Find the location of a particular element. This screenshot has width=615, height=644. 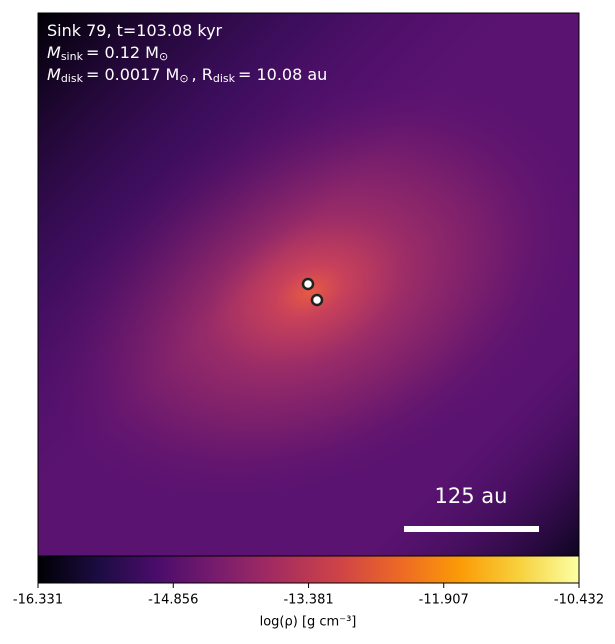

annotation-line: Mdisk = 0.0017 M⊙, Rdisk = 10.08 au is located at coordinates (187, 75).